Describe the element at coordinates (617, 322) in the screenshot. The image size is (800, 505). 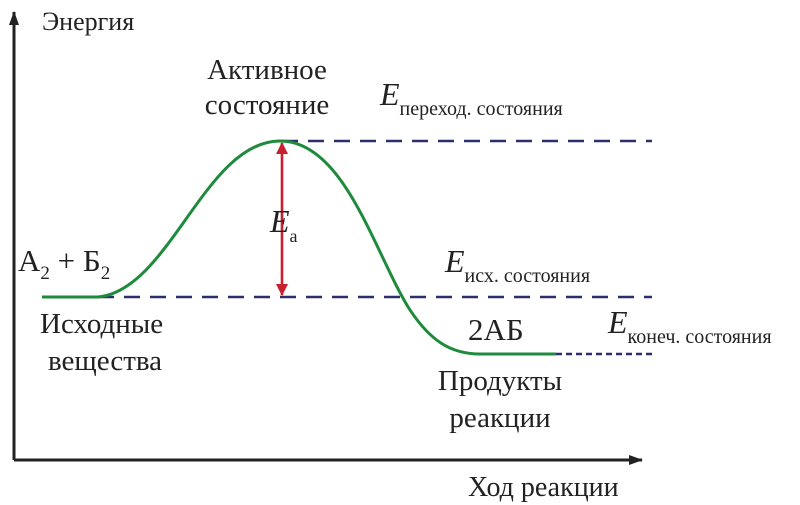
I see `final-energy-symbol: E` at that location.